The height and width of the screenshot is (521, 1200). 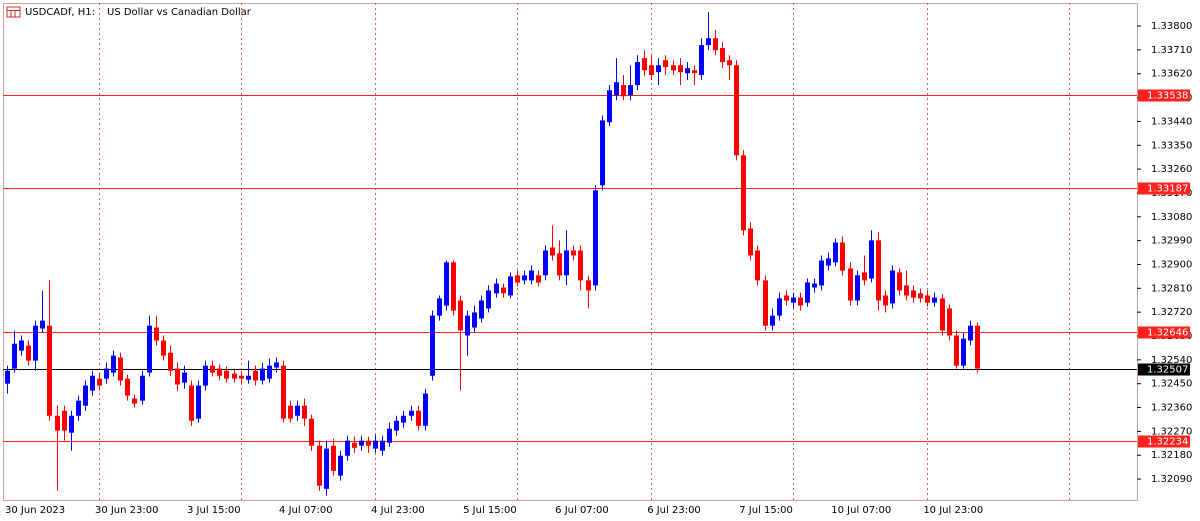 What do you see at coordinates (582, 510) in the screenshot?
I see `x-tick-label: 6 Jul 07:00` at bounding box center [582, 510].